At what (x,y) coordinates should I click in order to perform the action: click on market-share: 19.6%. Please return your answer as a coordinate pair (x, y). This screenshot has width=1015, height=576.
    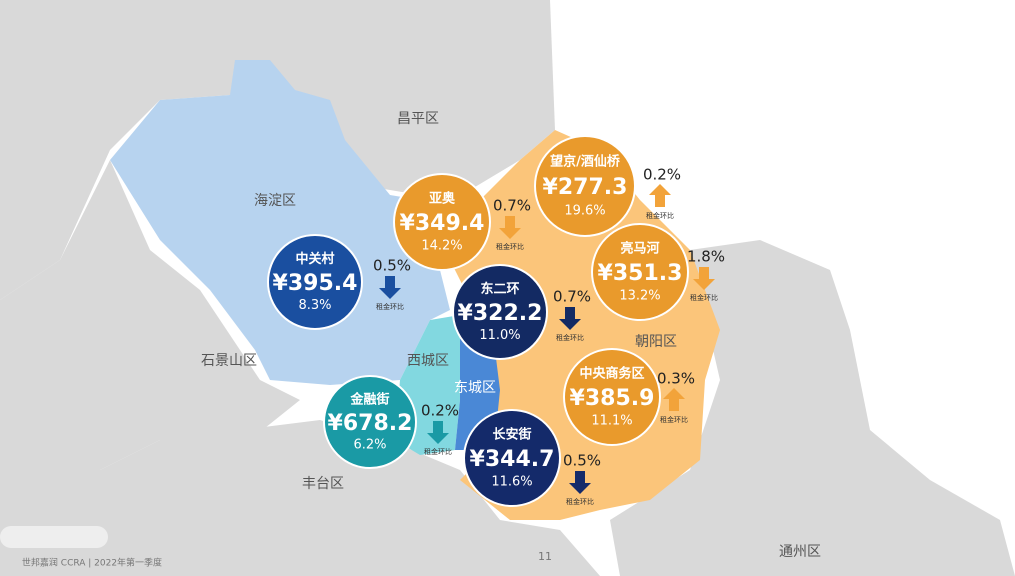
    Looking at the image, I should click on (584, 211).